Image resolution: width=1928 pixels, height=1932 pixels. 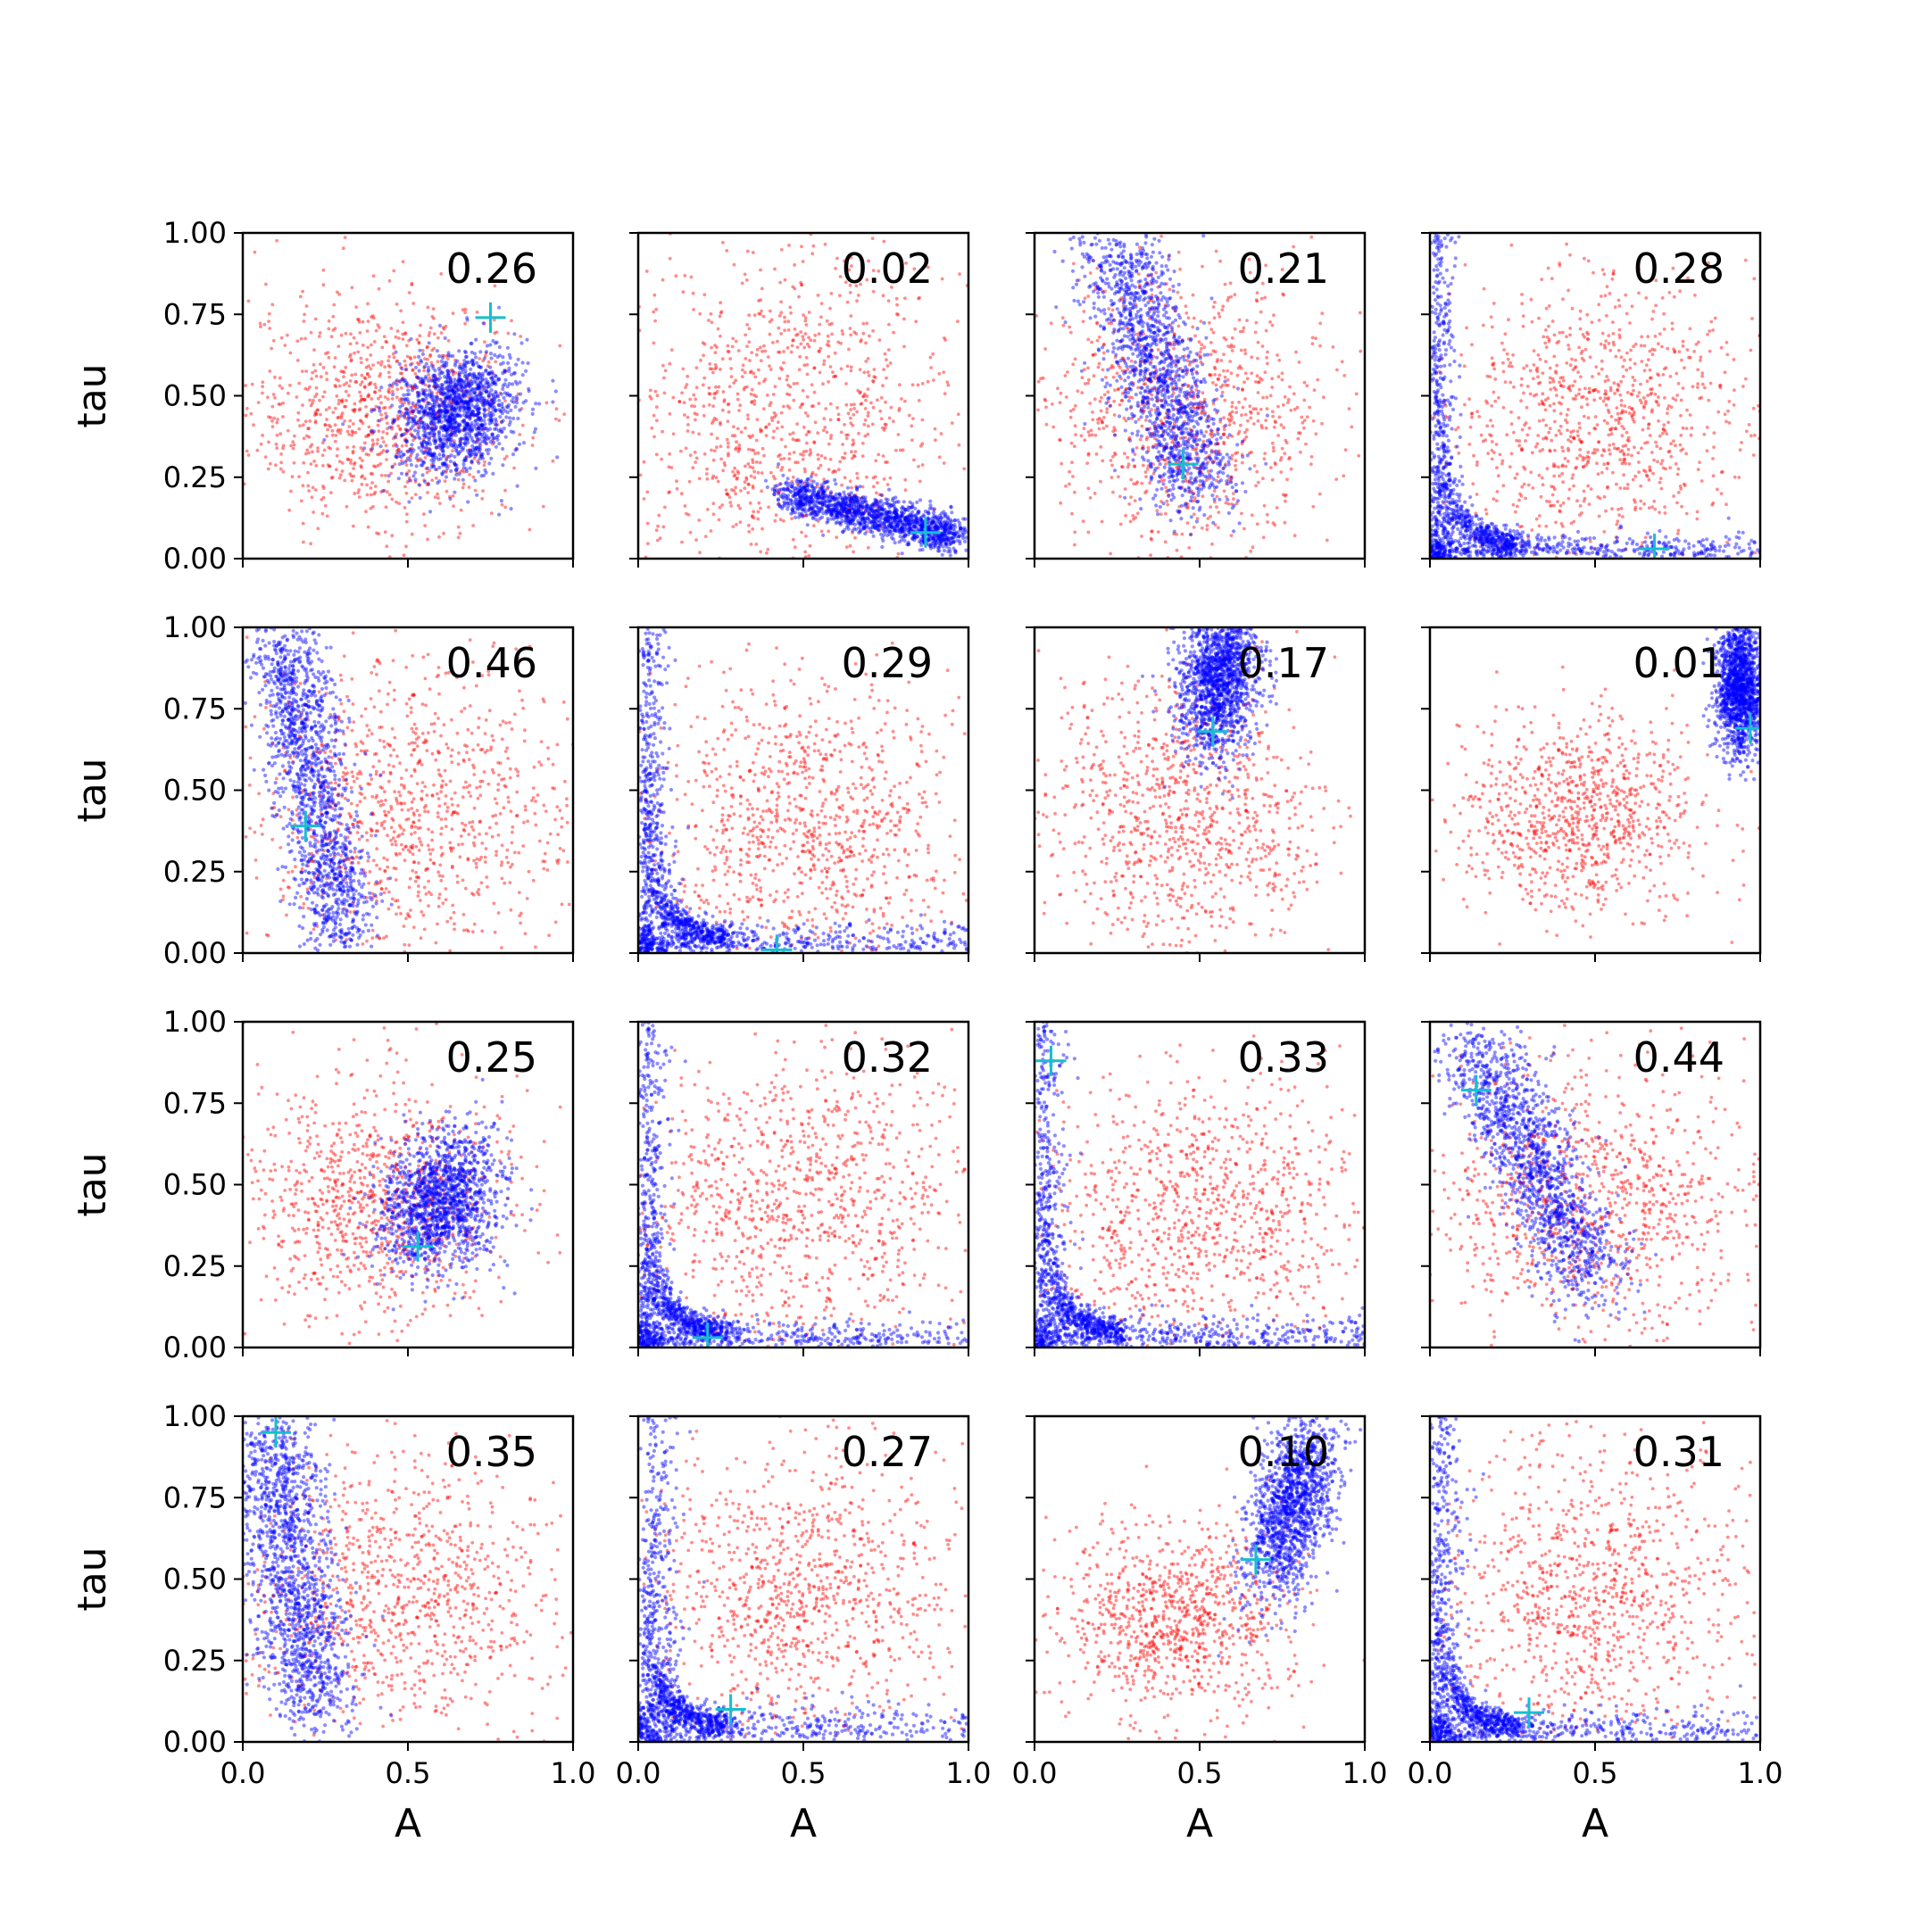 I want to click on y-tick-label: 1.00, so click(x=195, y=233).